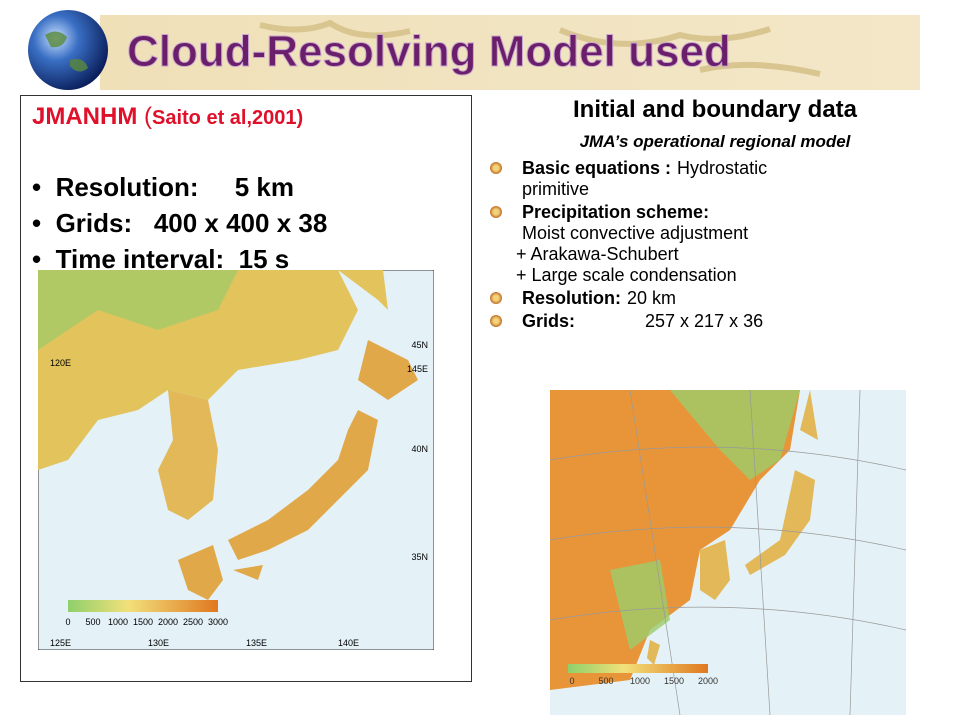 Image resolution: width=960 pixels, height=720 pixels. Describe the element at coordinates (597, 168) in the screenshot. I see `item-label: Basic equations :` at that location.